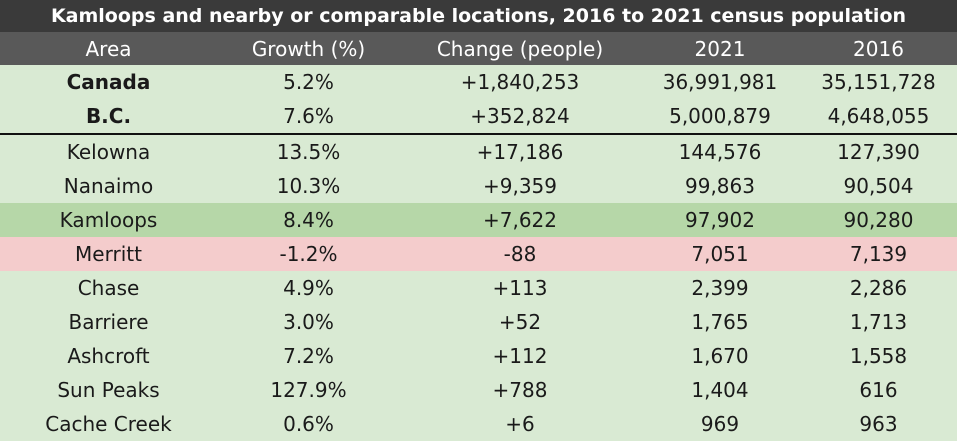  What do you see at coordinates (520, 116) in the screenshot?
I see `cell-change: +352,824` at bounding box center [520, 116].